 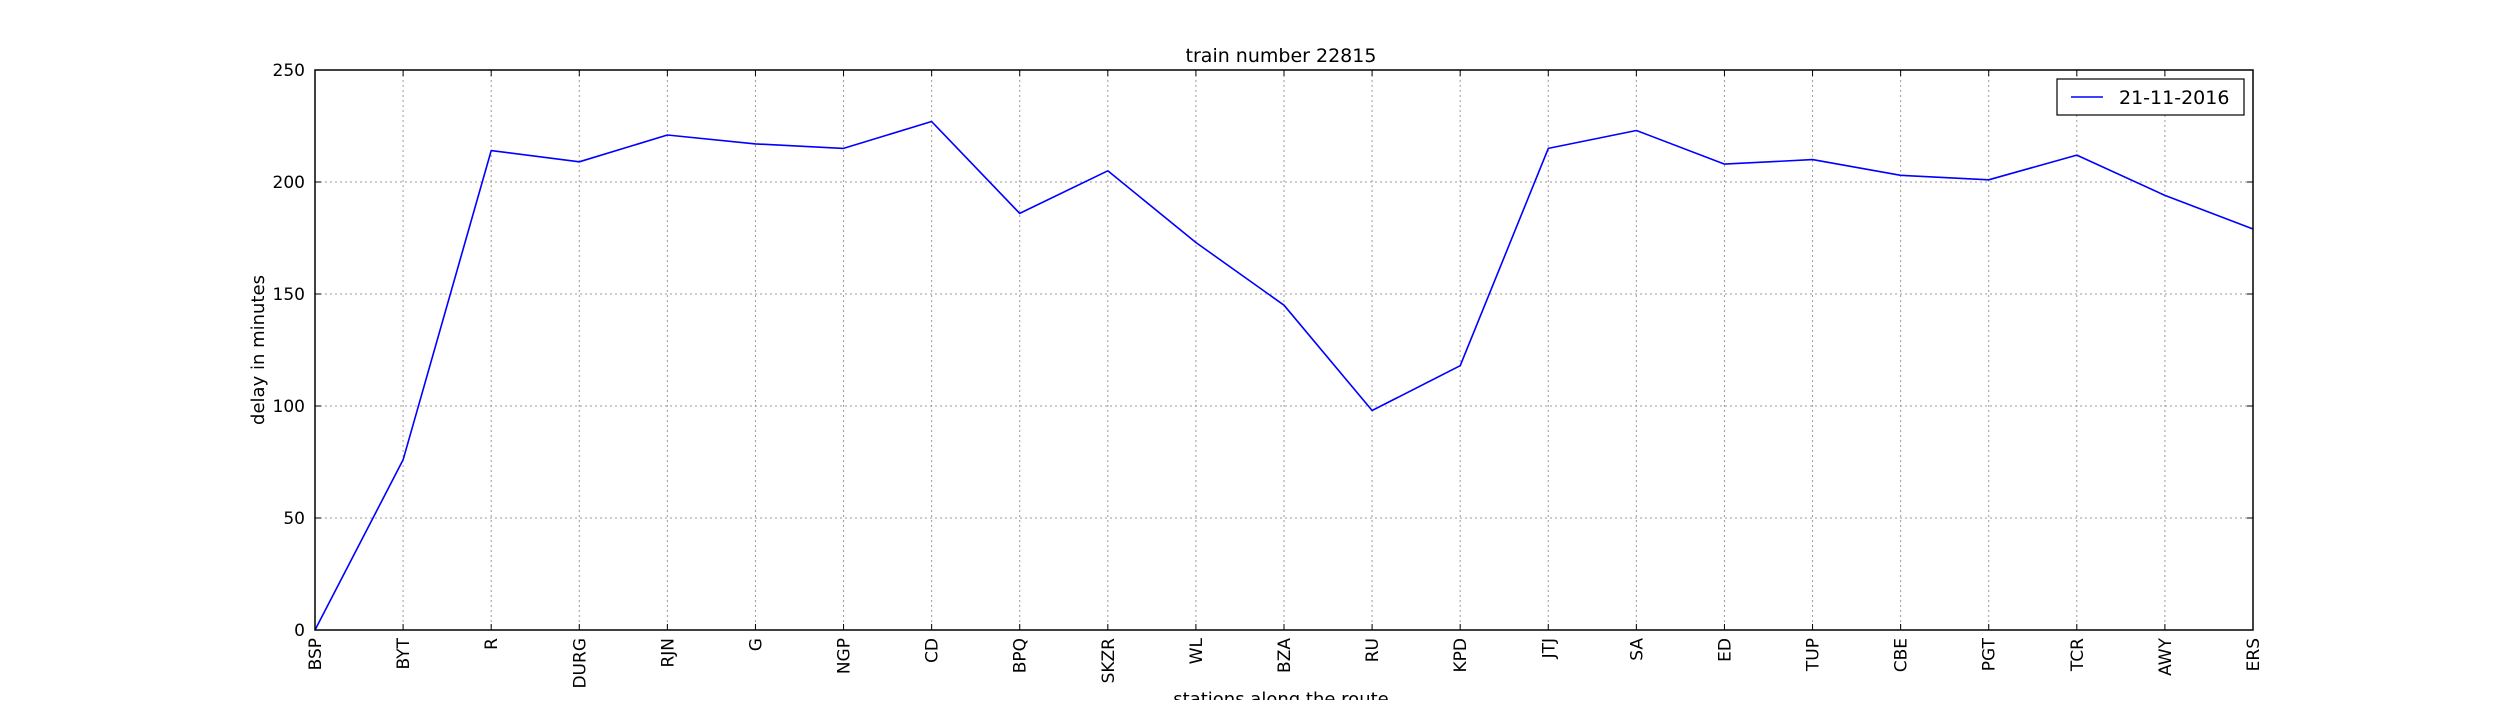 What do you see at coordinates (1021, 655) in the screenshot?
I see `x-tick-label: BPQ` at bounding box center [1021, 655].